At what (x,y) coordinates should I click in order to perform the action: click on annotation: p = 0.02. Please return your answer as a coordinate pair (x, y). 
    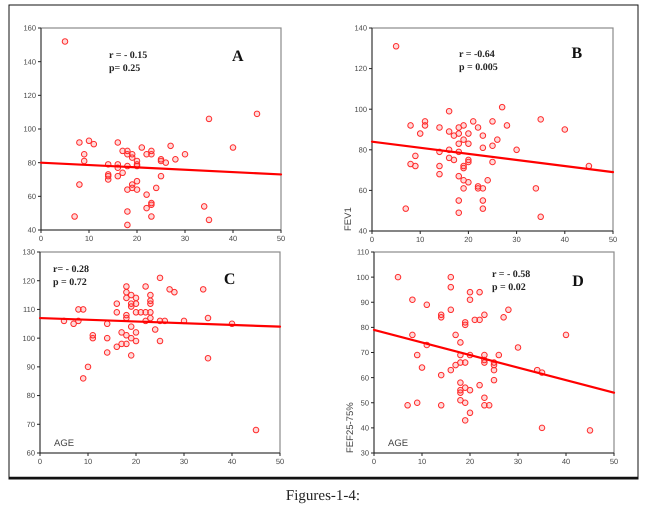
    Looking at the image, I should click on (509, 287).